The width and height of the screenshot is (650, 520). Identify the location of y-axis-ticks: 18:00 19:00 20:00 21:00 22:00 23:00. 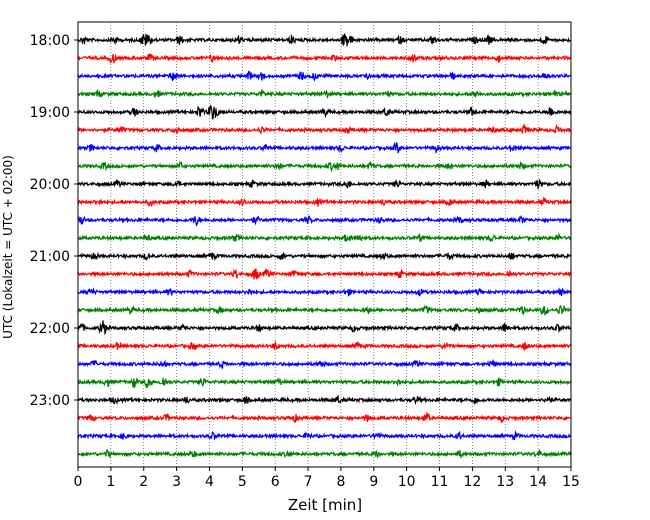
(54, 221).